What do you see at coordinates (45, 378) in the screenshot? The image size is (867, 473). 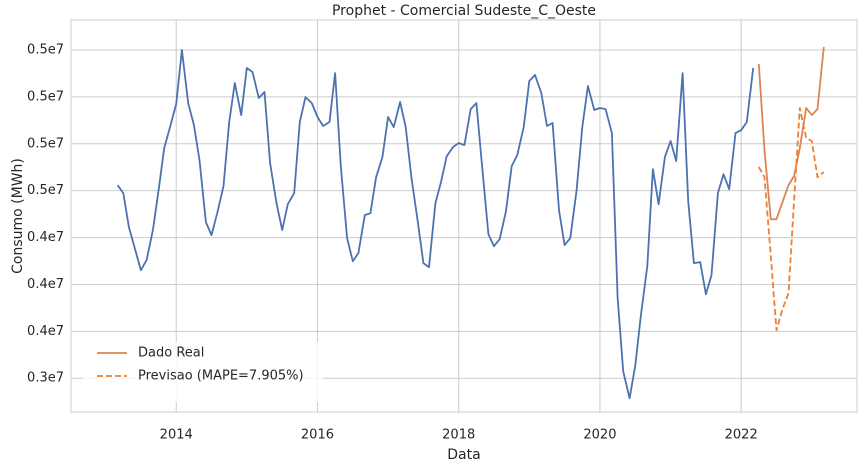 I see `y-tick-label: 0.3e7` at bounding box center [45, 378].